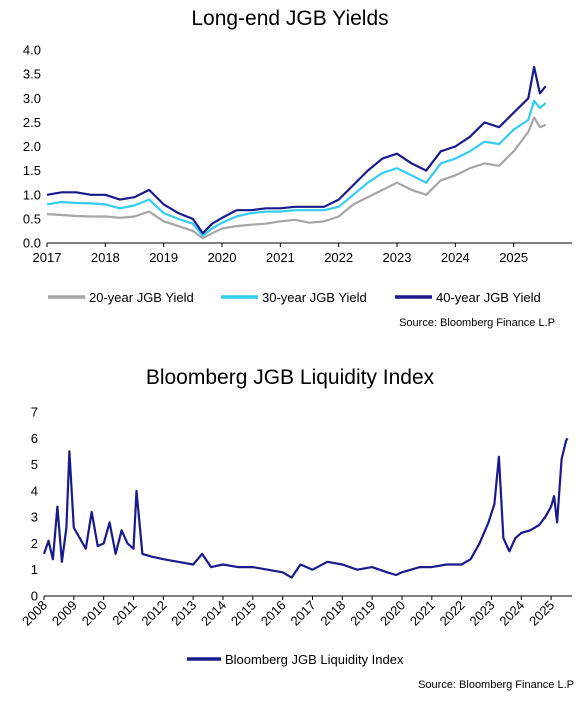 This screenshot has width=586, height=703. What do you see at coordinates (153, 613) in the screenshot?
I see `x-tick-label: 2012` at bounding box center [153, 613].